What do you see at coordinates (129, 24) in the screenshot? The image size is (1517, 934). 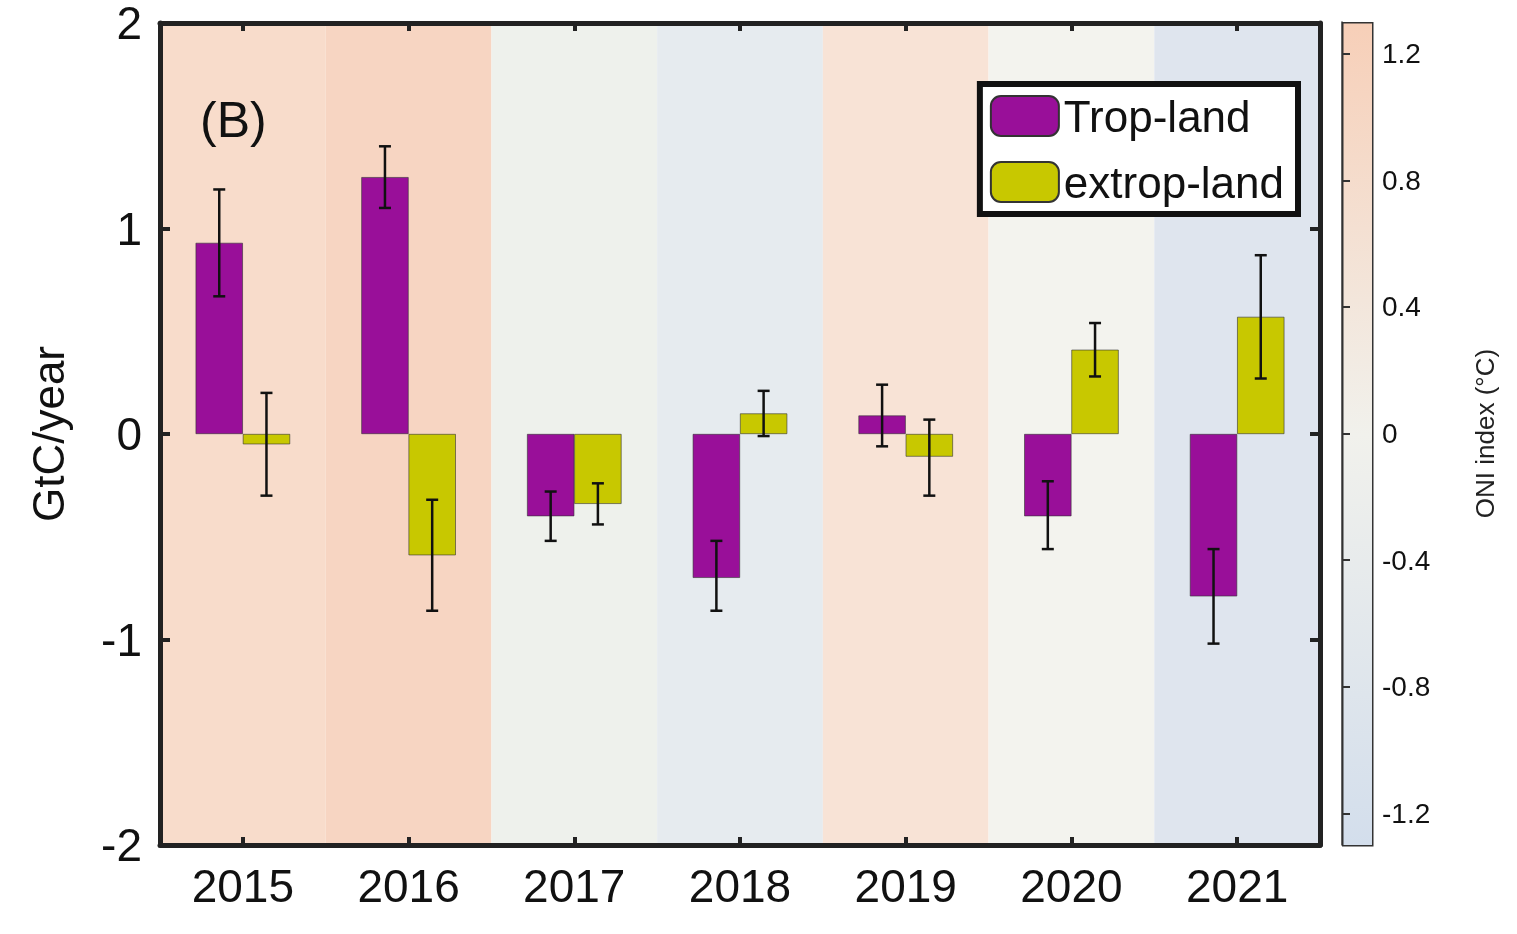 I see `y-tick-label: 2` at bounding box center [129, 24].